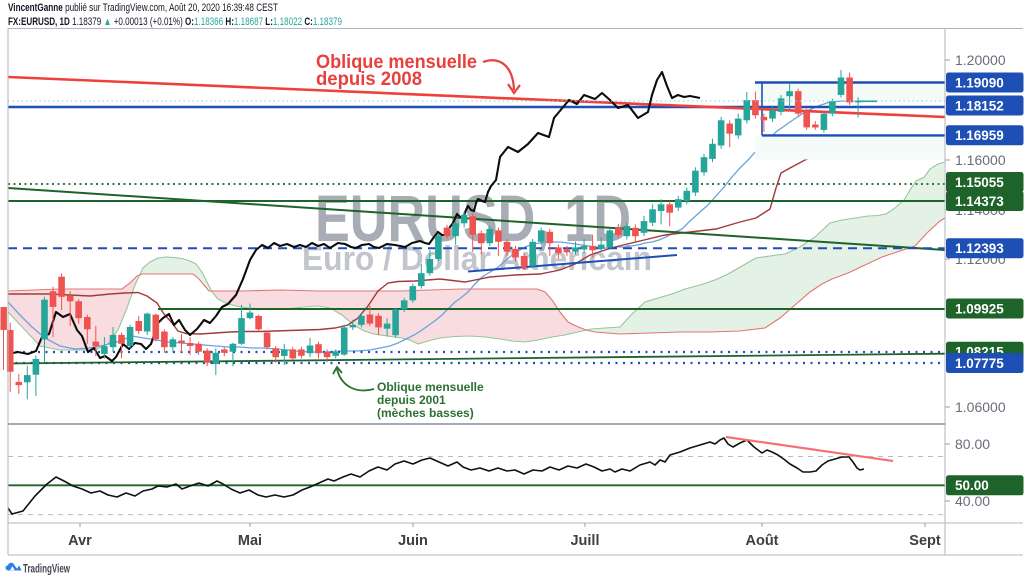  Describe the element at coordinates (979, 201) in the screenshot. I see `svg-text: 1.14373` at that location.